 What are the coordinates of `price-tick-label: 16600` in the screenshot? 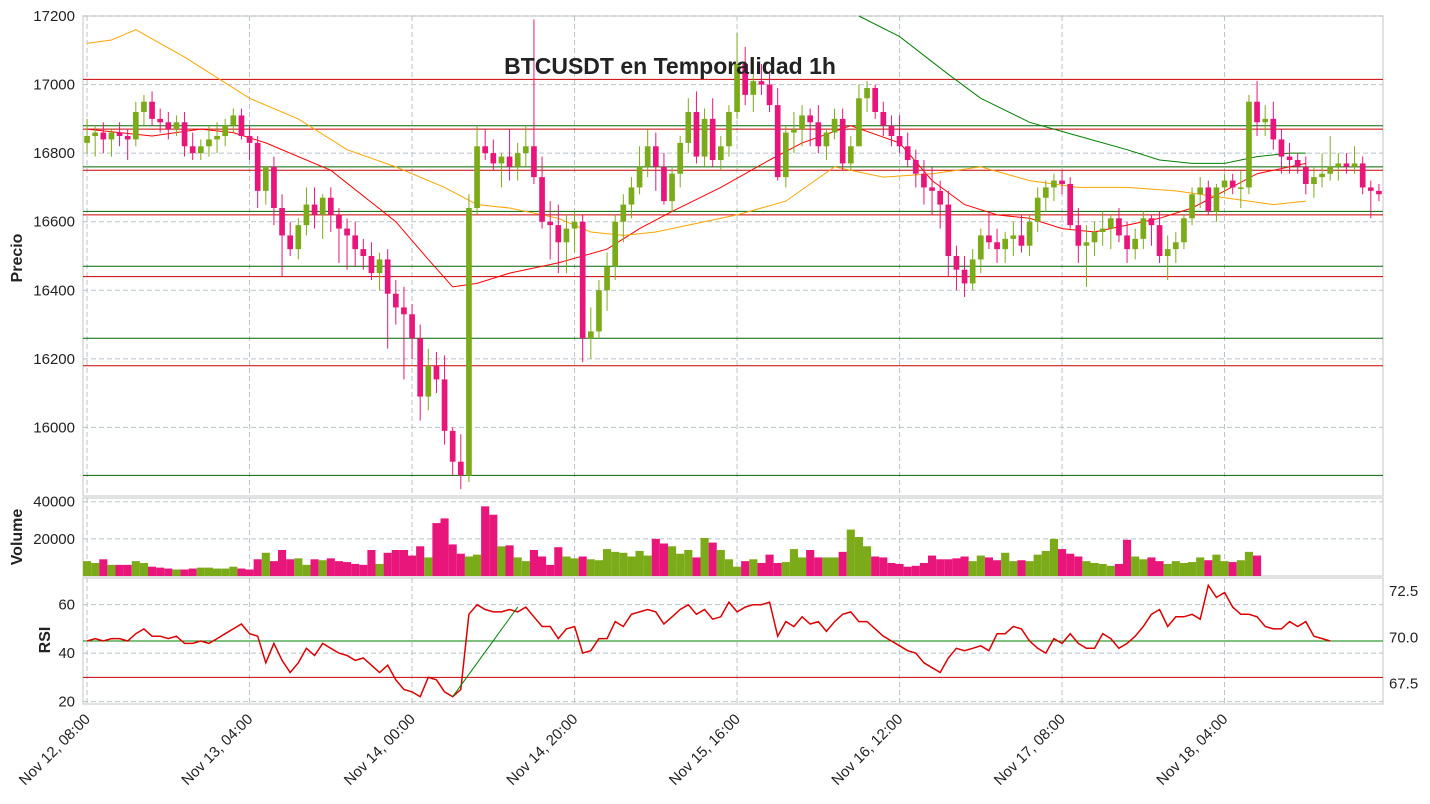 It's located at (54, 222).